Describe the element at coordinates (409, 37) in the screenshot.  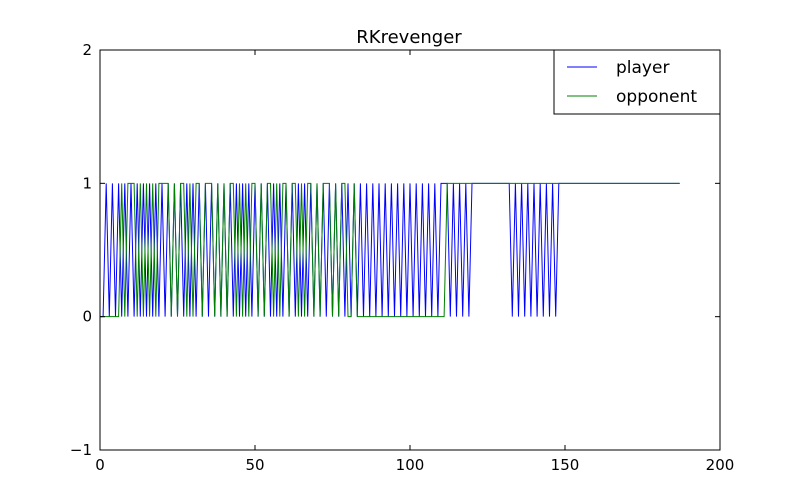
I see `chart-title: RKrevenger` at that location.